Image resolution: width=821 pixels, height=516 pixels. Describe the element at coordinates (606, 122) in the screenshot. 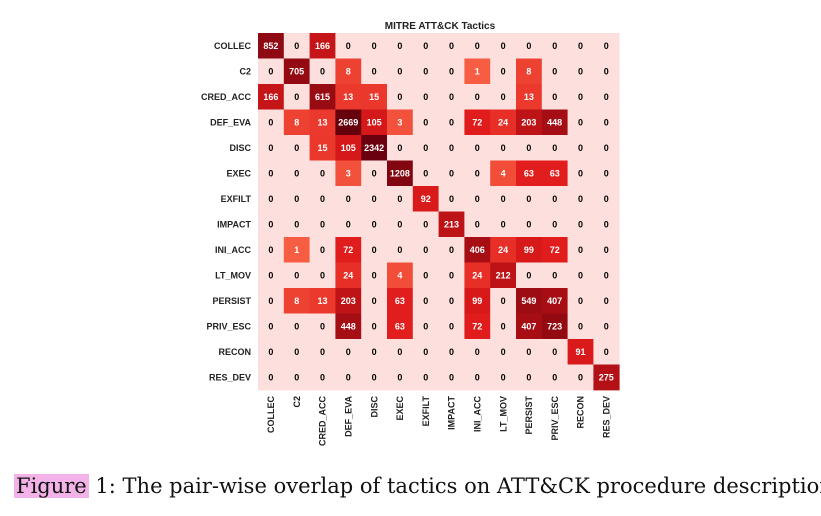

I see `heatmap-cell-DEF_EVA-RES_DEV` at that location.